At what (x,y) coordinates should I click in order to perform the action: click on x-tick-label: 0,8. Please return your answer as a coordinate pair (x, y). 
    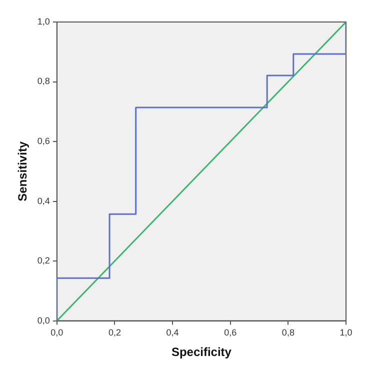
    Looking at the image, I should click on (288, 333).